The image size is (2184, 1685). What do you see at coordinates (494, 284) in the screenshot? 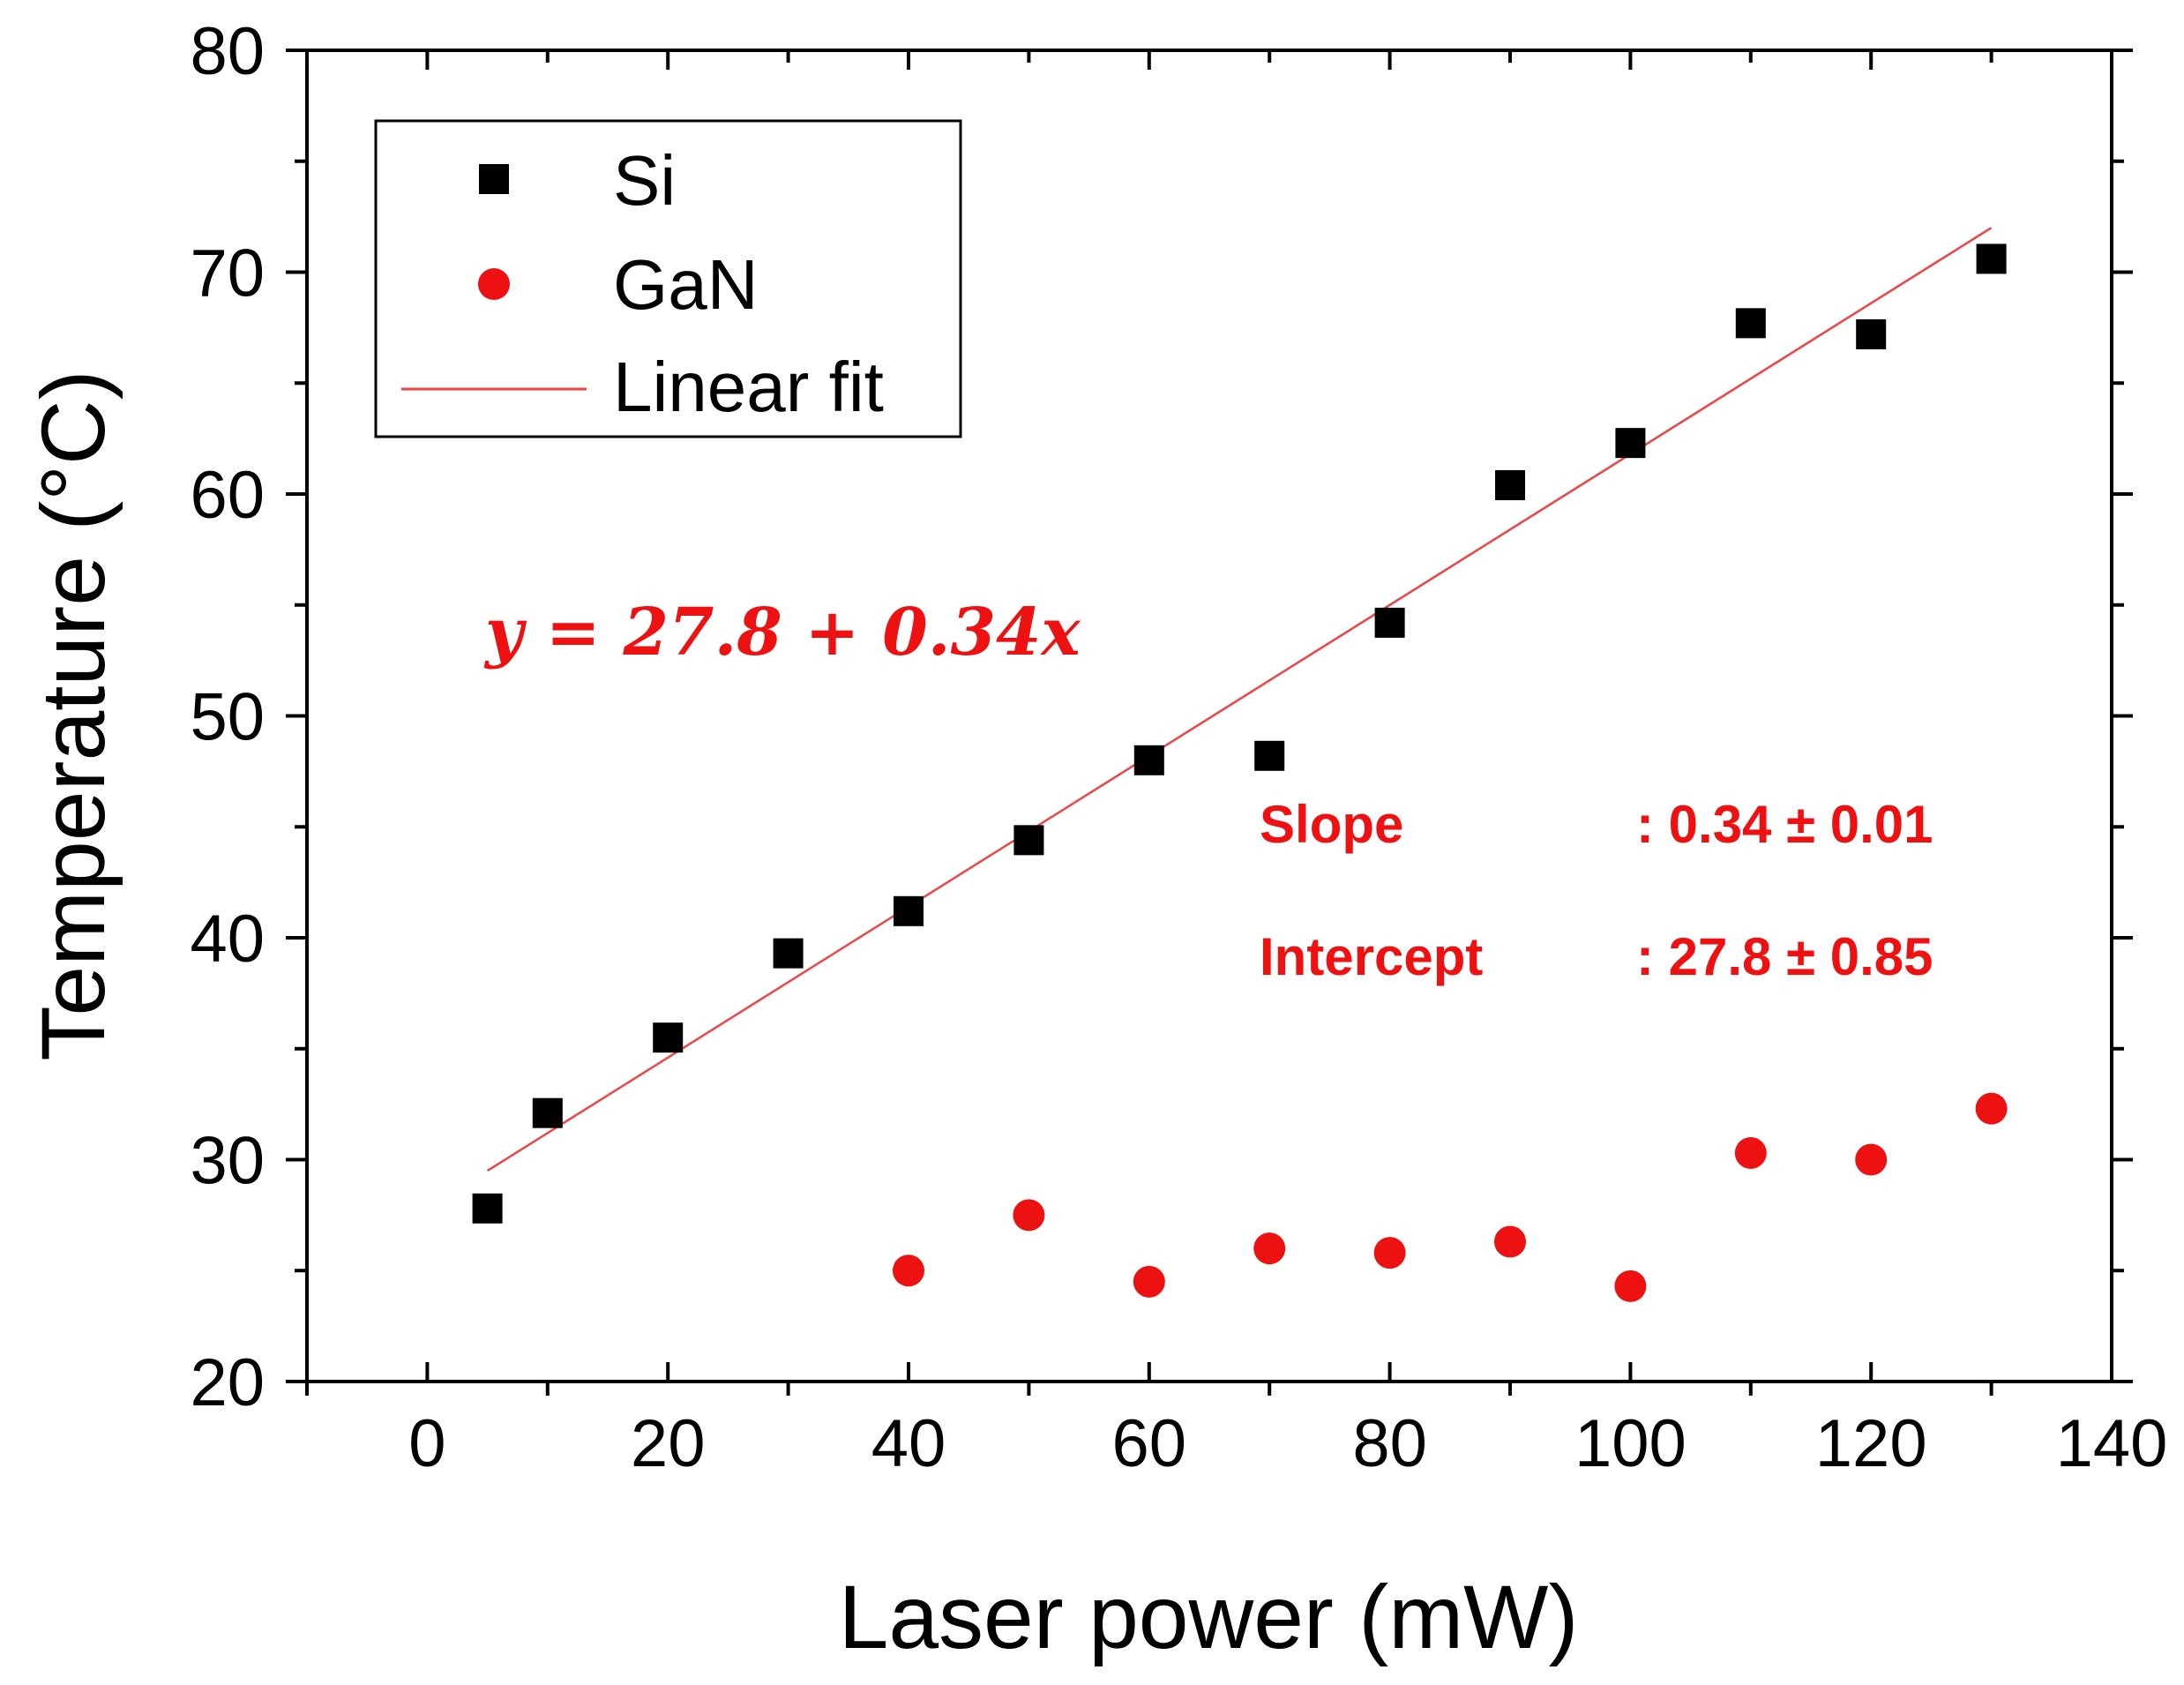
I see `legend-gan-marker` at bounding box center [494, 284].